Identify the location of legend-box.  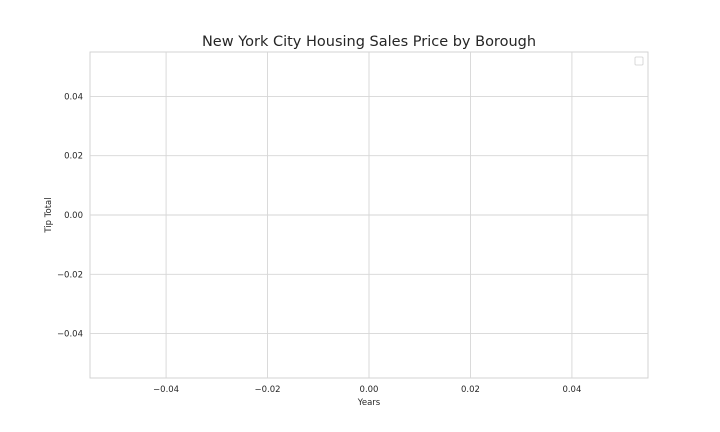
(639, 61).